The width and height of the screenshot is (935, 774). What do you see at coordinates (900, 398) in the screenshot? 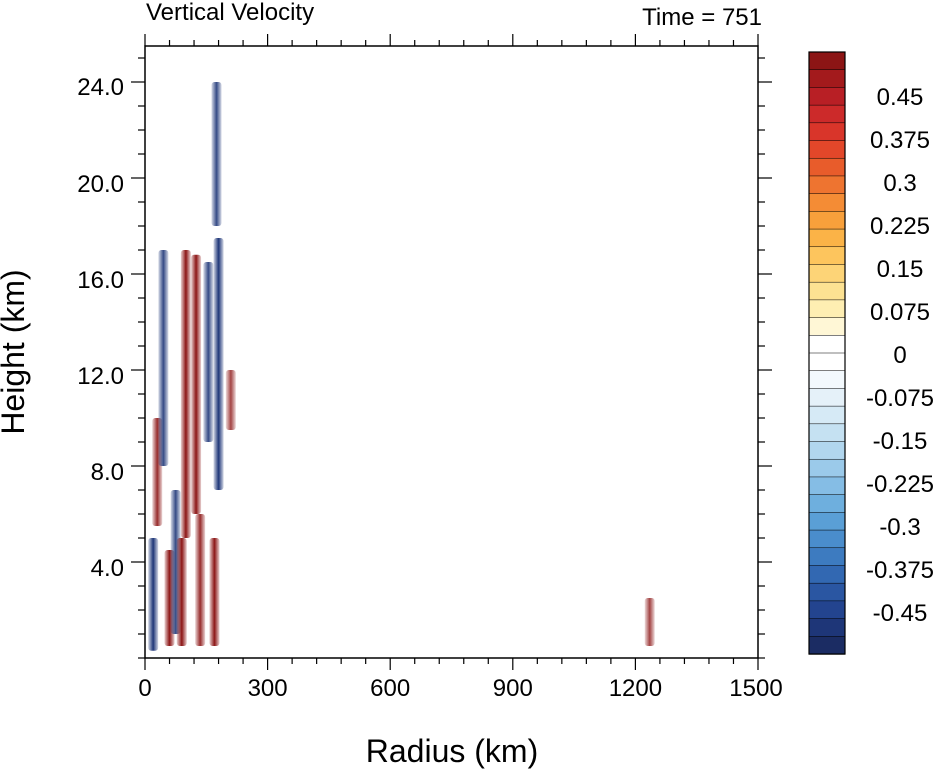
I see `colorbar-label: -0.075` at bounding box center [900, 398].